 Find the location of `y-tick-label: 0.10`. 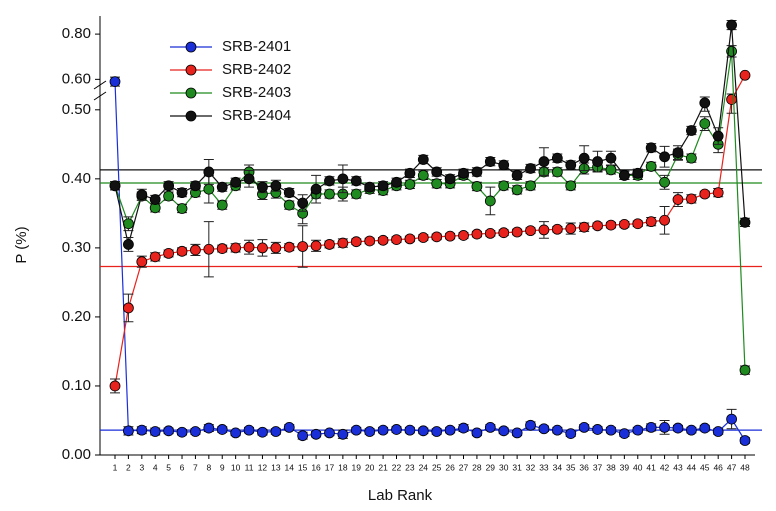

y-tick-label: 0.10 is located at coordinates (76, 385).